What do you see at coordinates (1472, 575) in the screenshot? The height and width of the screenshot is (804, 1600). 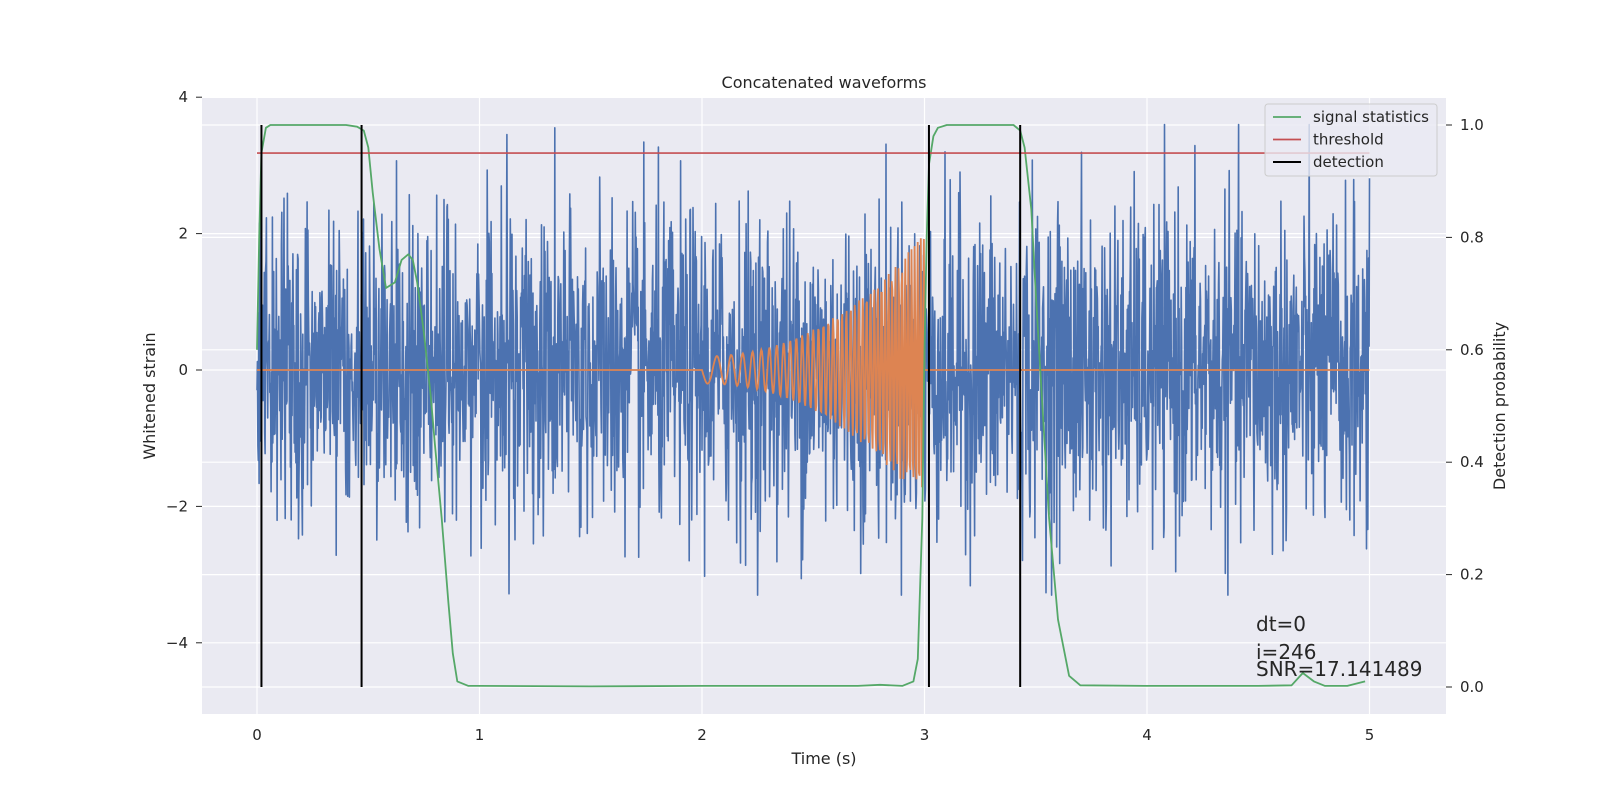 I see `y2-tick-label: 0.2` at bounding box center [1472, 575].